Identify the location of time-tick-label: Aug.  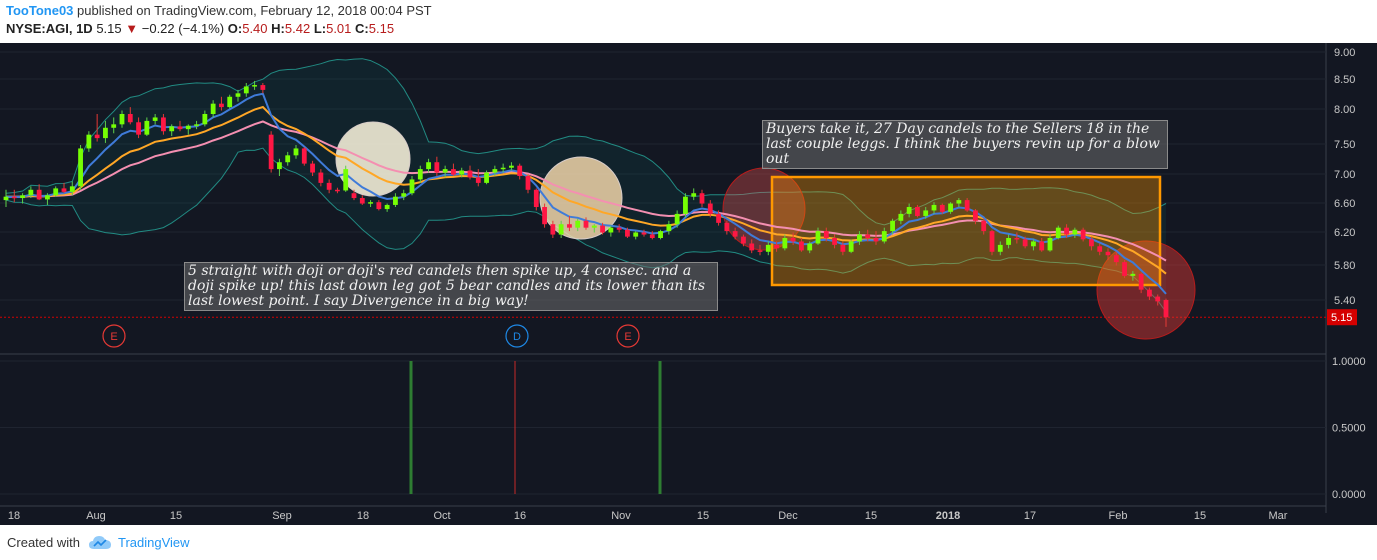
(96, 516).